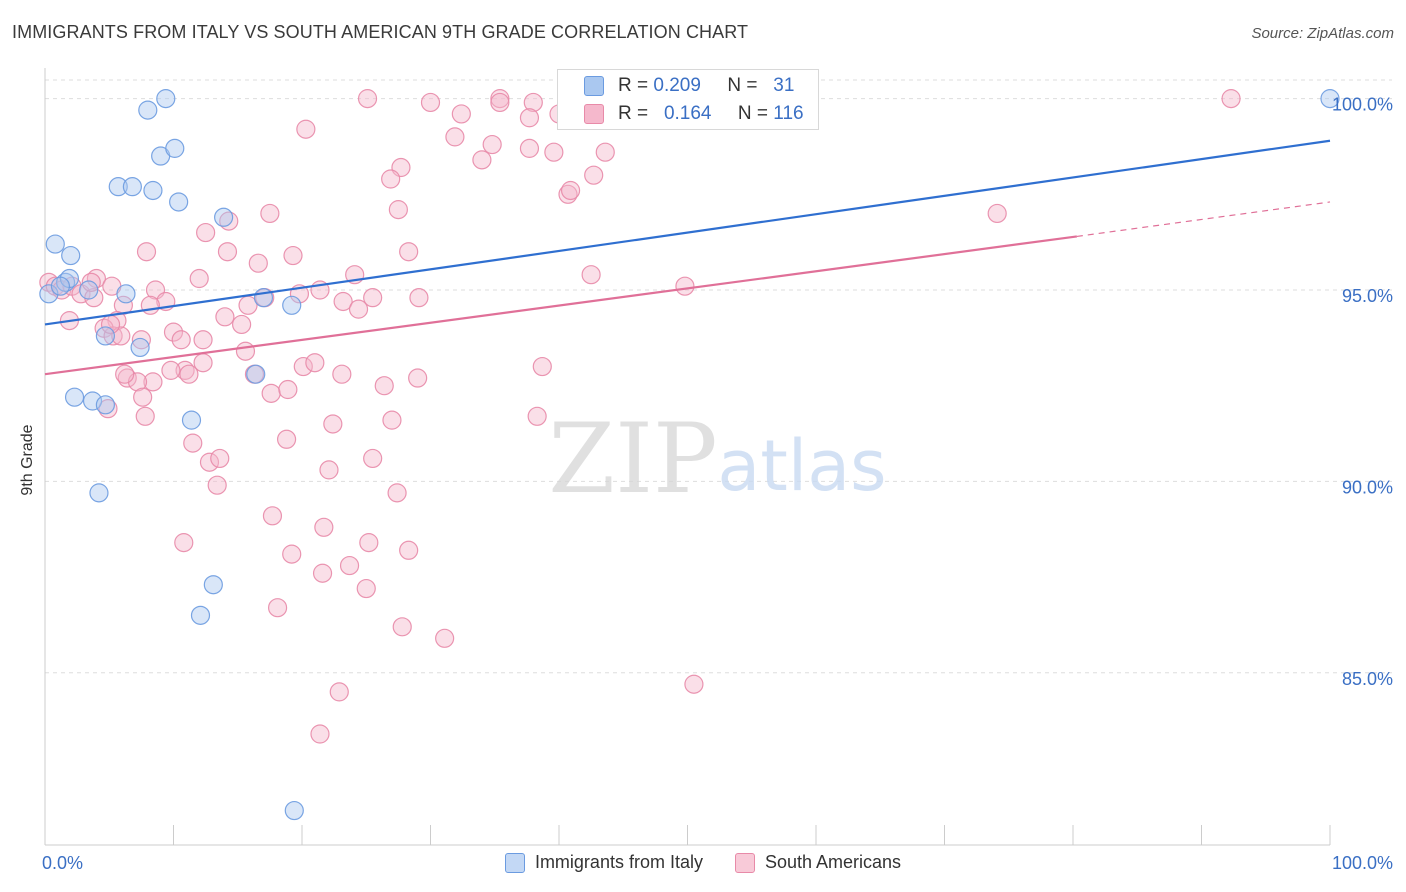 Image resolution: width=1406 pixels, height=892 pixels. I want to click on x-tick-label: 0.0%, so click(62, 863).